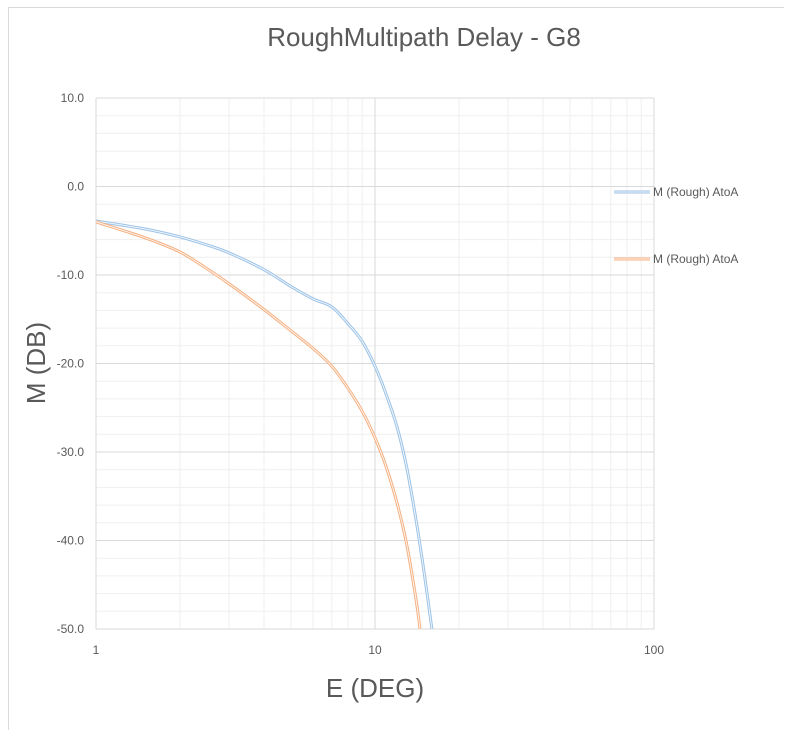 The image size is (785, 731). What do you see at coordinates (71, 629) in the screenshot?
I see `y-tick-label: -50.0` at bounding box center [71, 629].